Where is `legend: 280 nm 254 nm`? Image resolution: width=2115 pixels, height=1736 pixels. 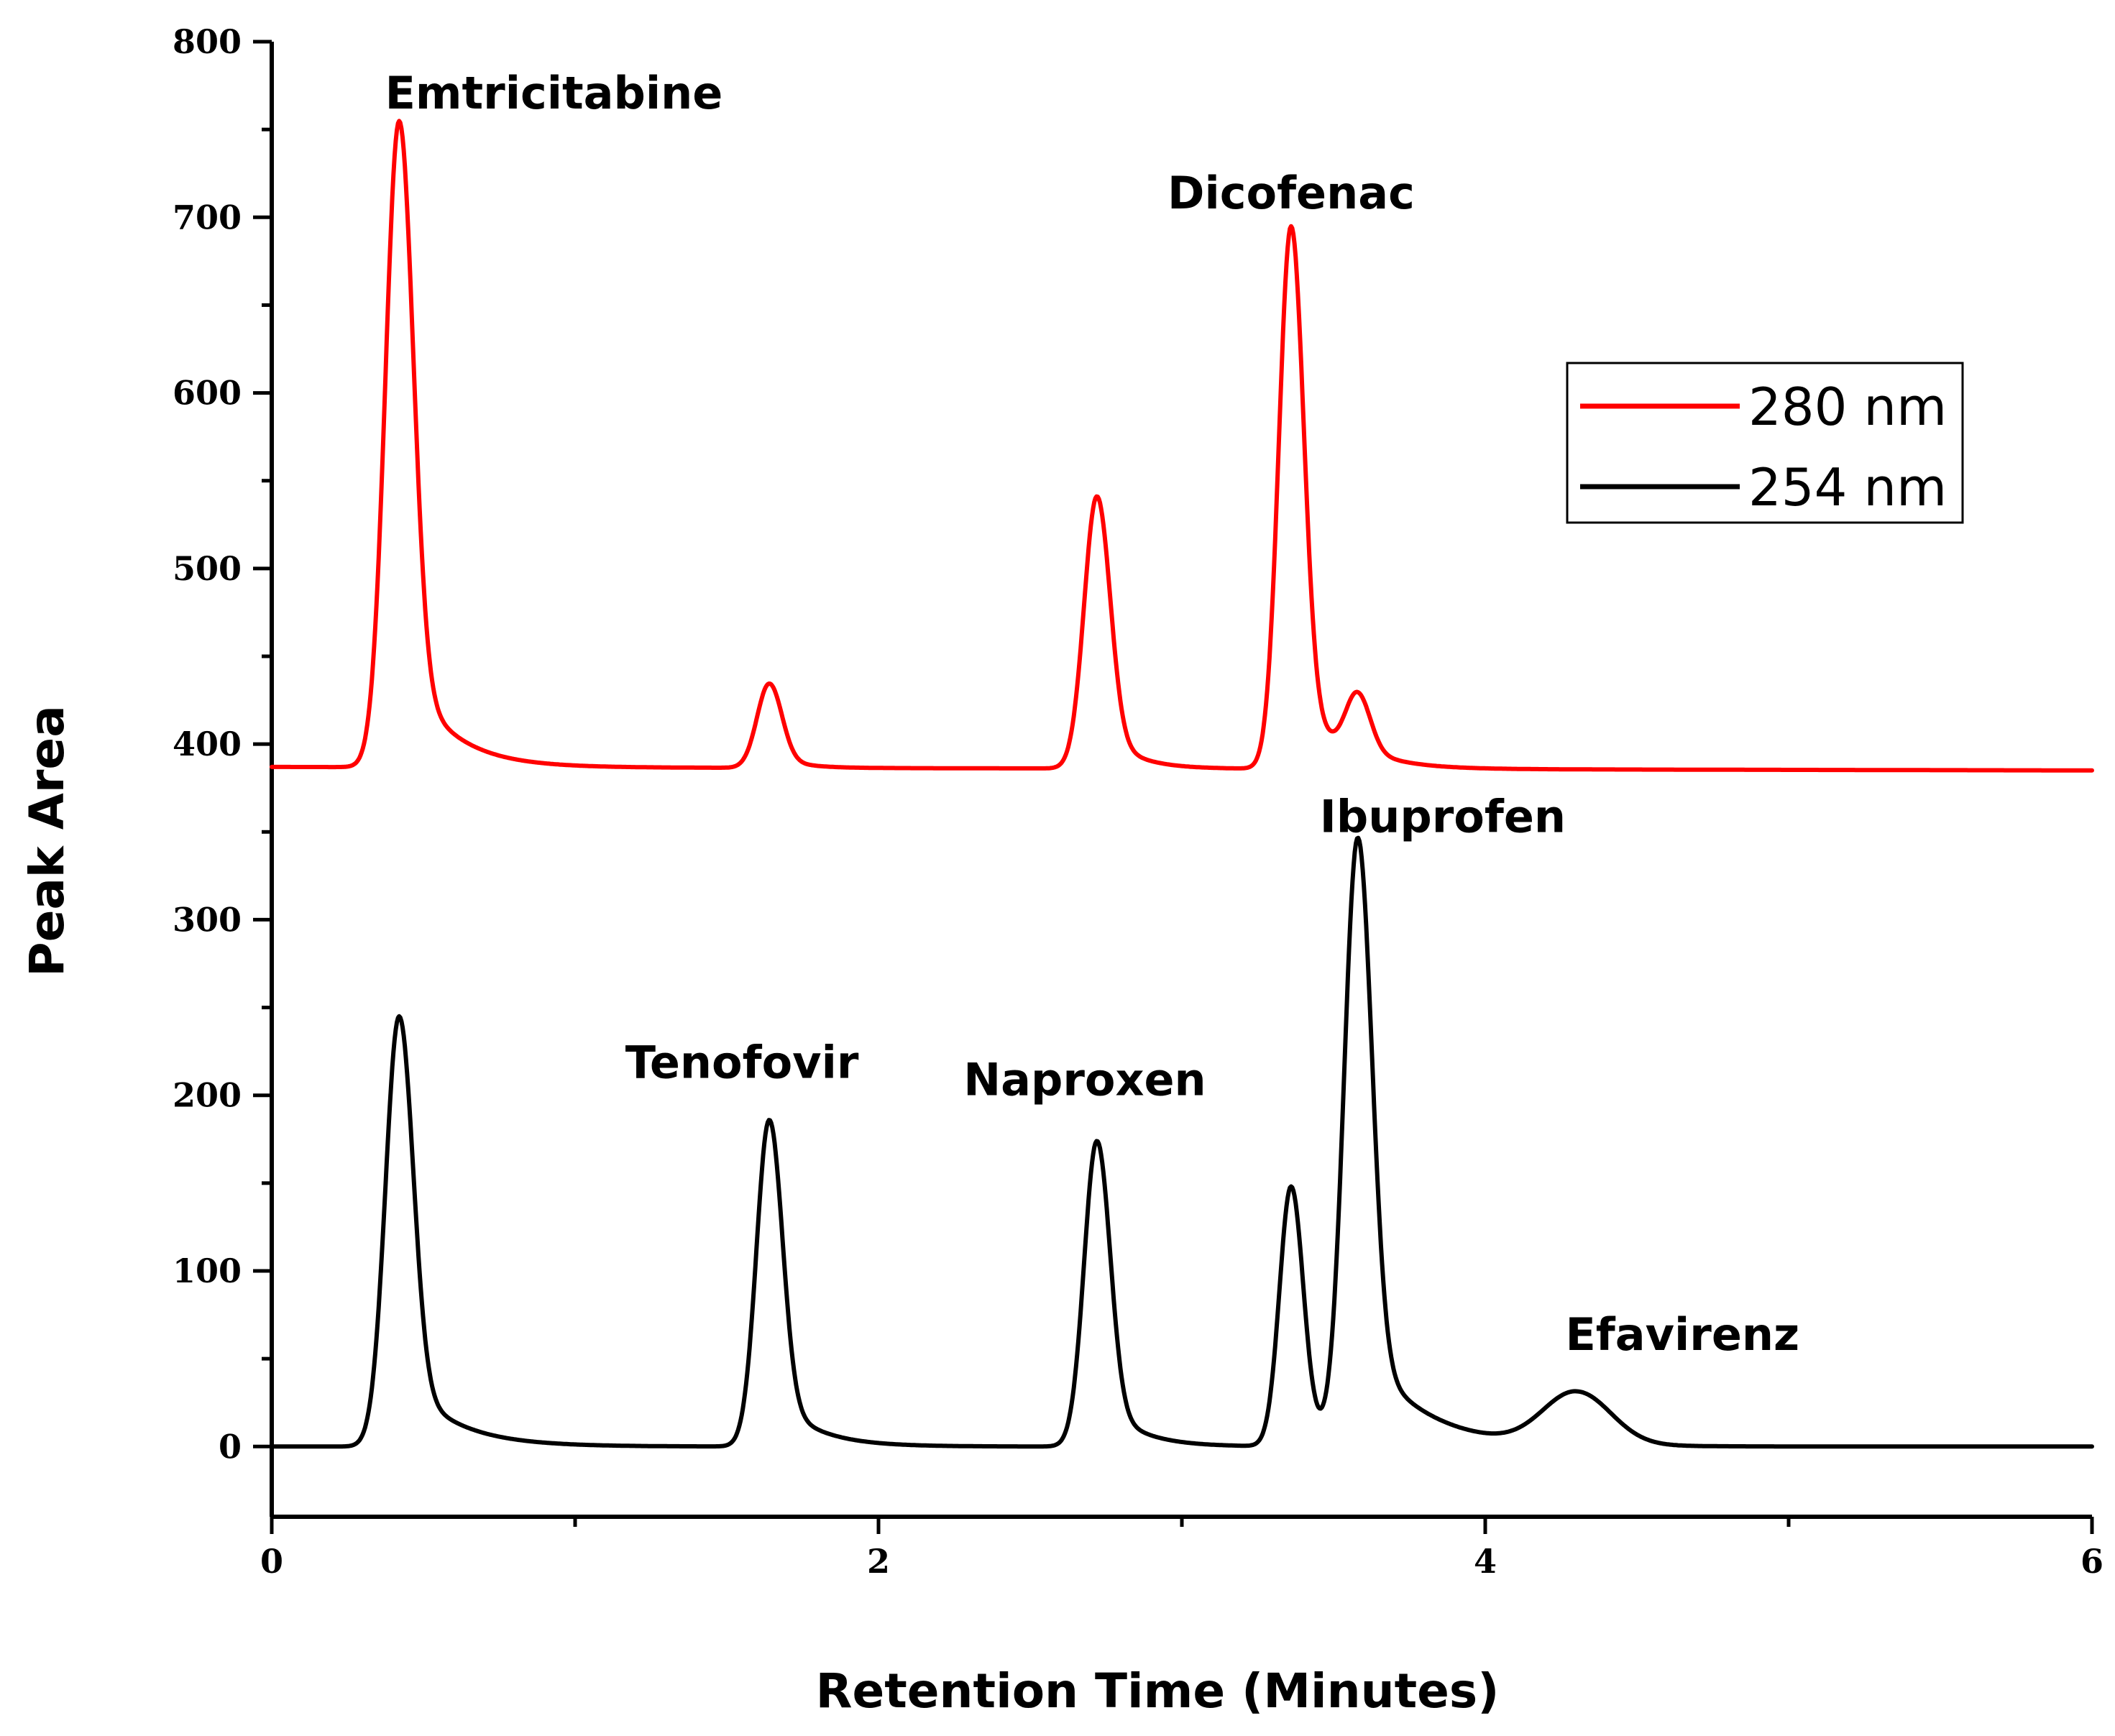
legend: 280 nm 254 nm is located at coordinates (1765, 443).